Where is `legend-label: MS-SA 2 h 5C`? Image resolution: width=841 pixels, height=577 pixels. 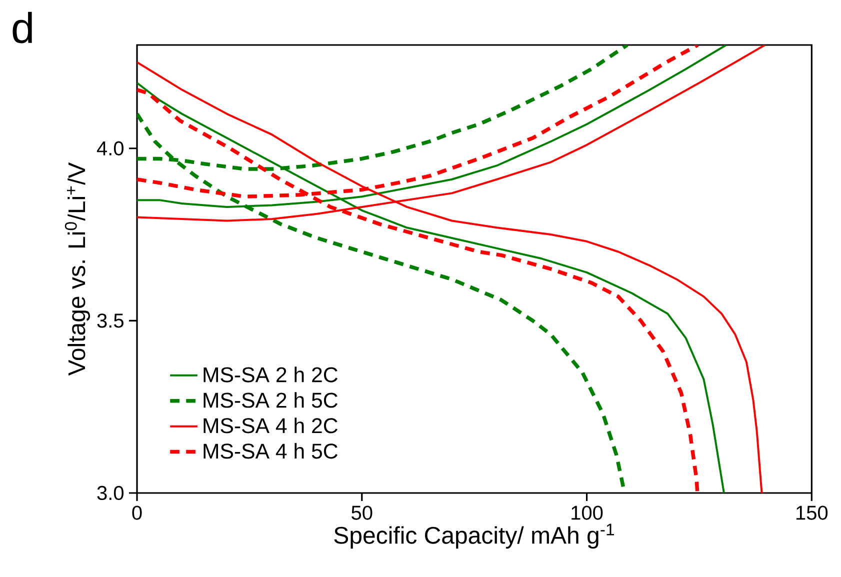 legend-label: MS-SA 2 h 5C is located at coordinates (271, 400).